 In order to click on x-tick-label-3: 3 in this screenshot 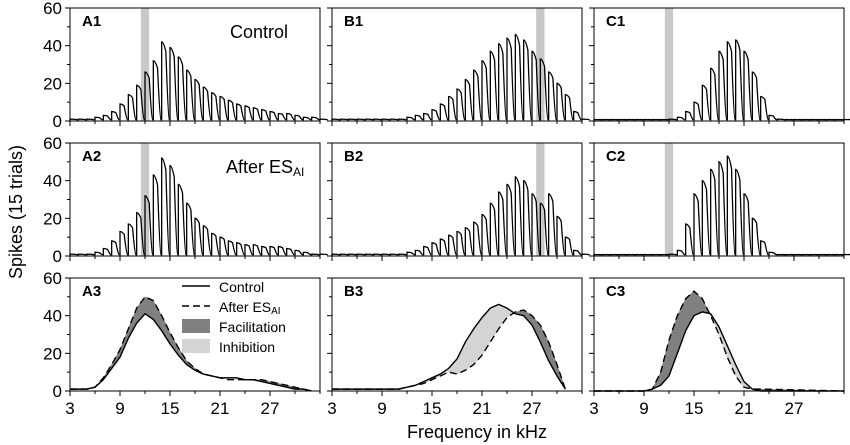, I will do `click(69, 408)`.